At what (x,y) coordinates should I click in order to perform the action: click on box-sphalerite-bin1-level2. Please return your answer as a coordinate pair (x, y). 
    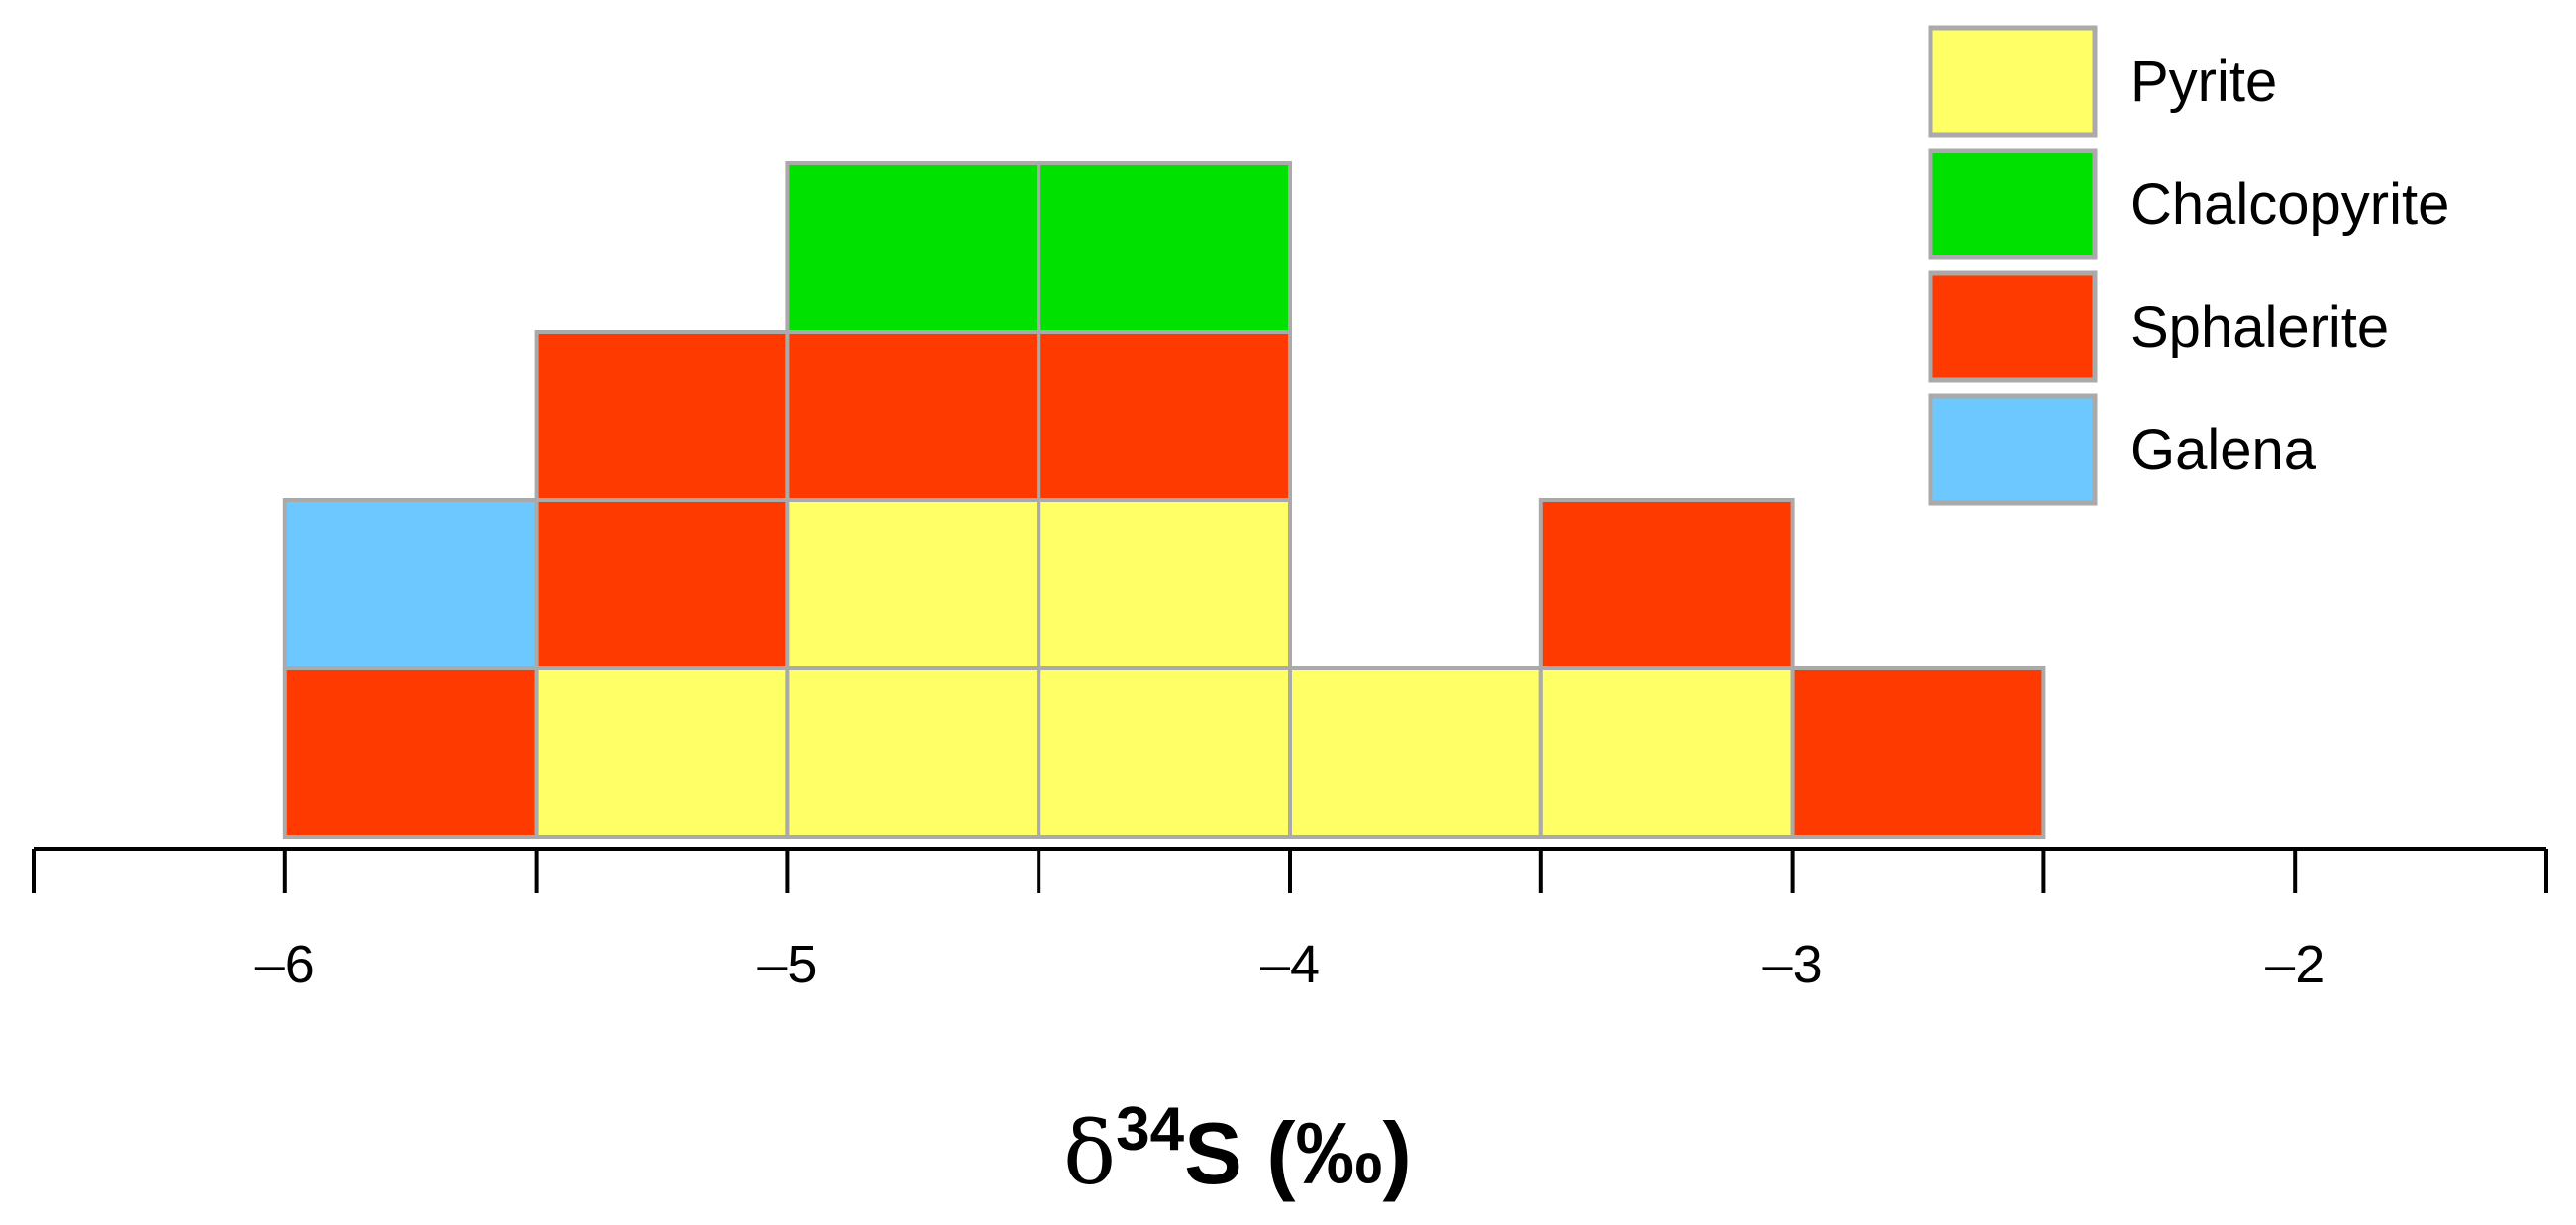
    Looking at the image, I should click on (662, 416).